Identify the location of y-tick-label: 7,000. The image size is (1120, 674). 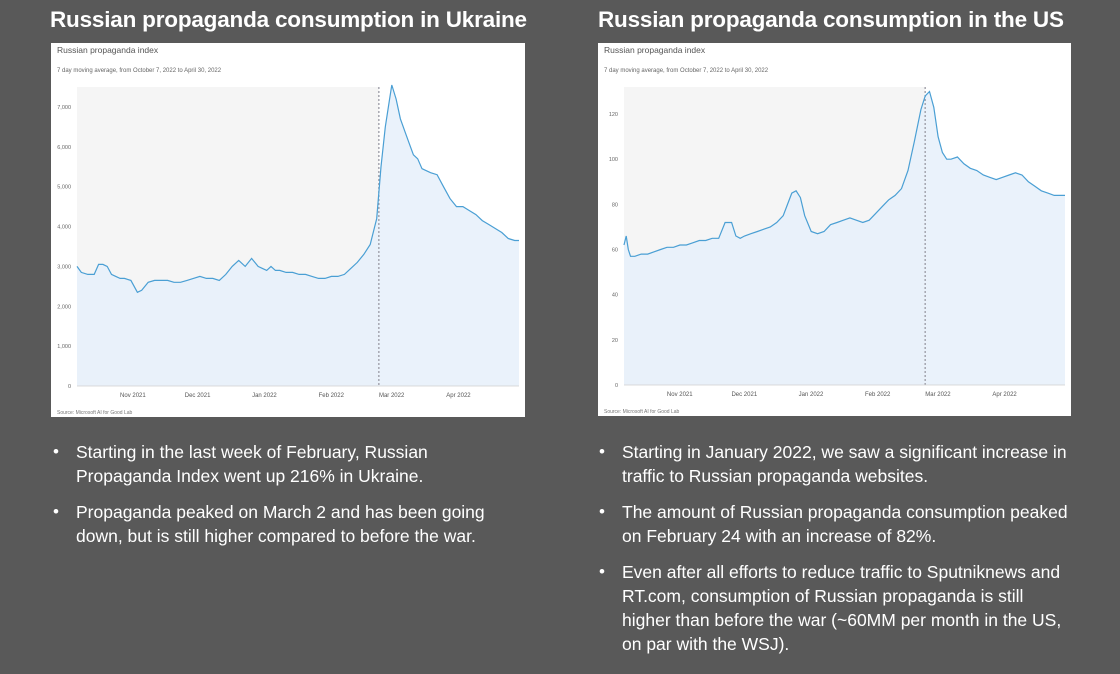
(64, 108).